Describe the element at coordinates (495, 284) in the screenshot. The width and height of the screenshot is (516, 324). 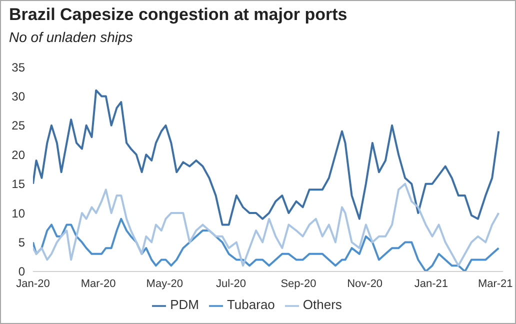
I see `x-tick-label: Mar-21` at that location.